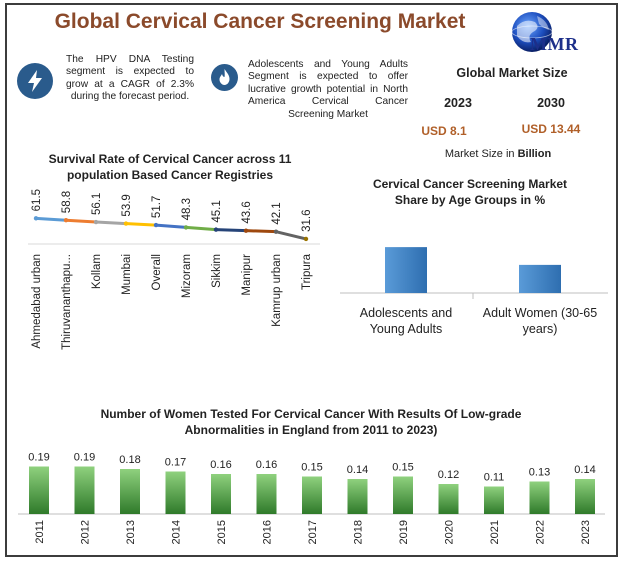 The width and height of the screenshot is (623, 562). Describe the element at coordinates (277, 290) in the screenshot. I see `survival-category-label: Kamrup urban` at that location.